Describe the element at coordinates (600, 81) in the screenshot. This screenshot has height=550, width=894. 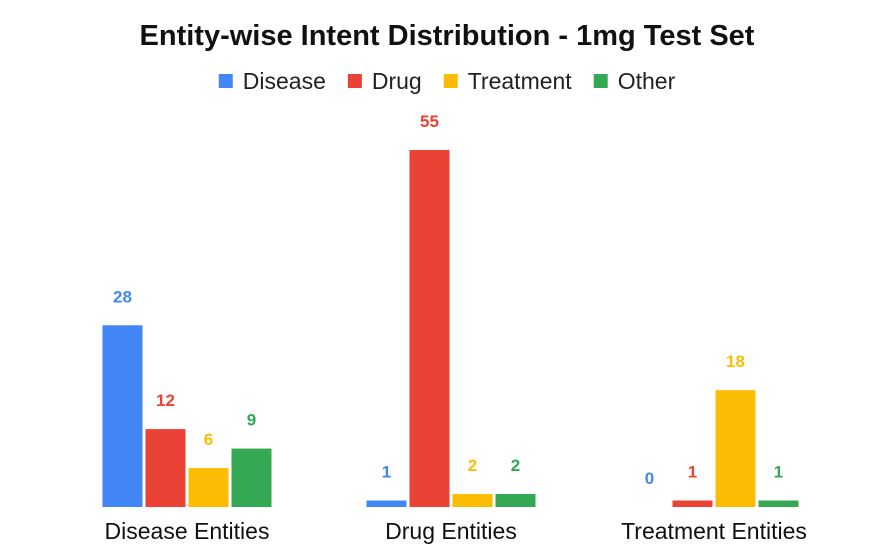
I see `legend-swatch-other` at that location.